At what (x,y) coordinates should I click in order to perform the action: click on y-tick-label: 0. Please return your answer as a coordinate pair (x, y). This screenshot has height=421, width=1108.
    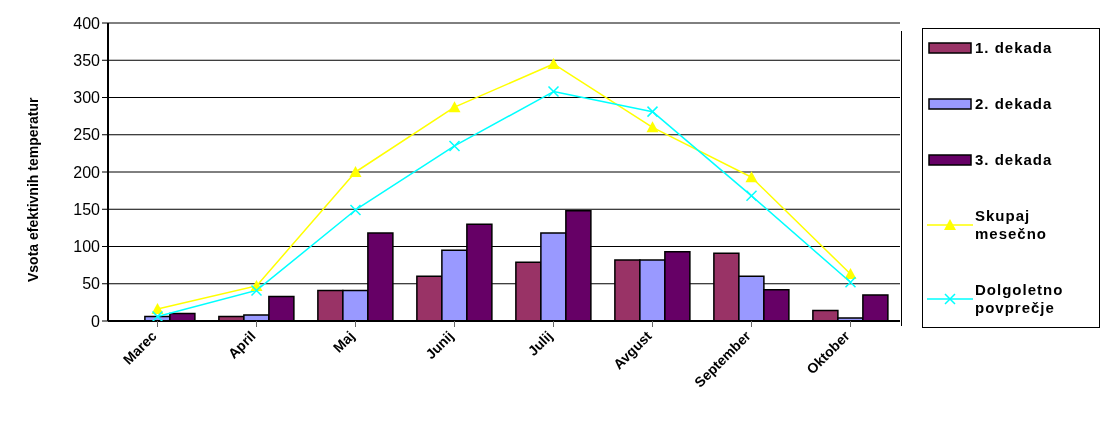
    Looking at the image, I should click on (96, 321).